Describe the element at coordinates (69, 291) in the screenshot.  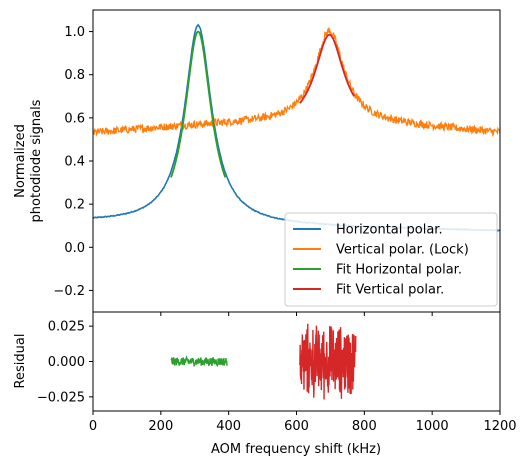
I see `main-y-tick-label: −0.2` at that location.